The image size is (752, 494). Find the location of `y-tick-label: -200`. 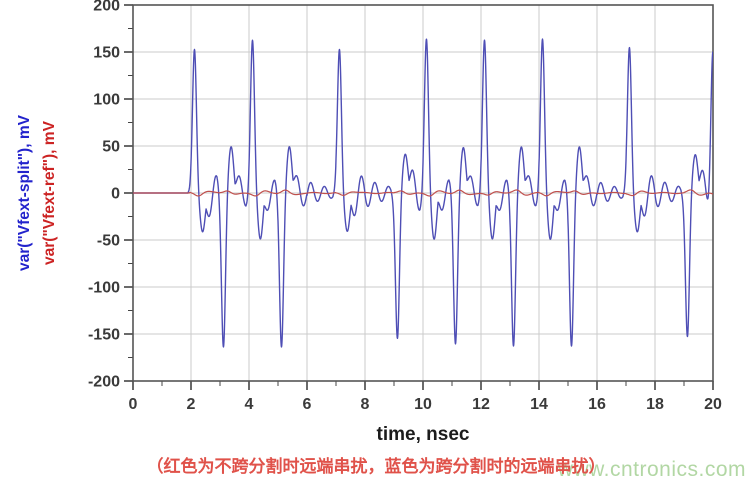

y-tick-label: -200 is located at coordinates (104, 382).